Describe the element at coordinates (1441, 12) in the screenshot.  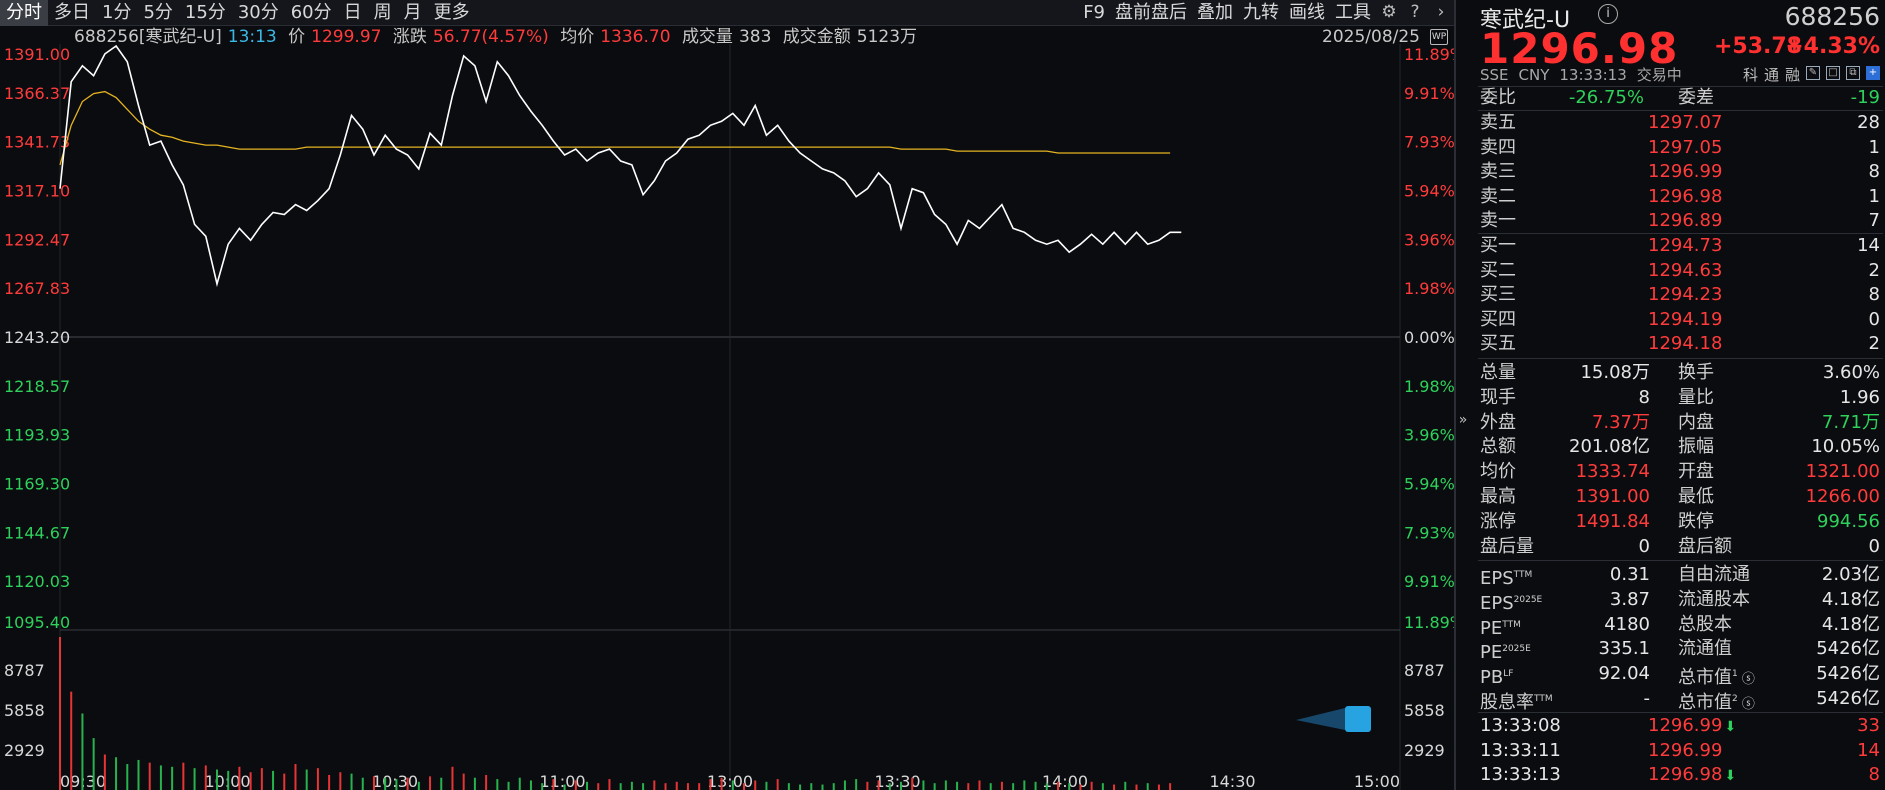
I see `chevron-right-icon: ›` at that location.